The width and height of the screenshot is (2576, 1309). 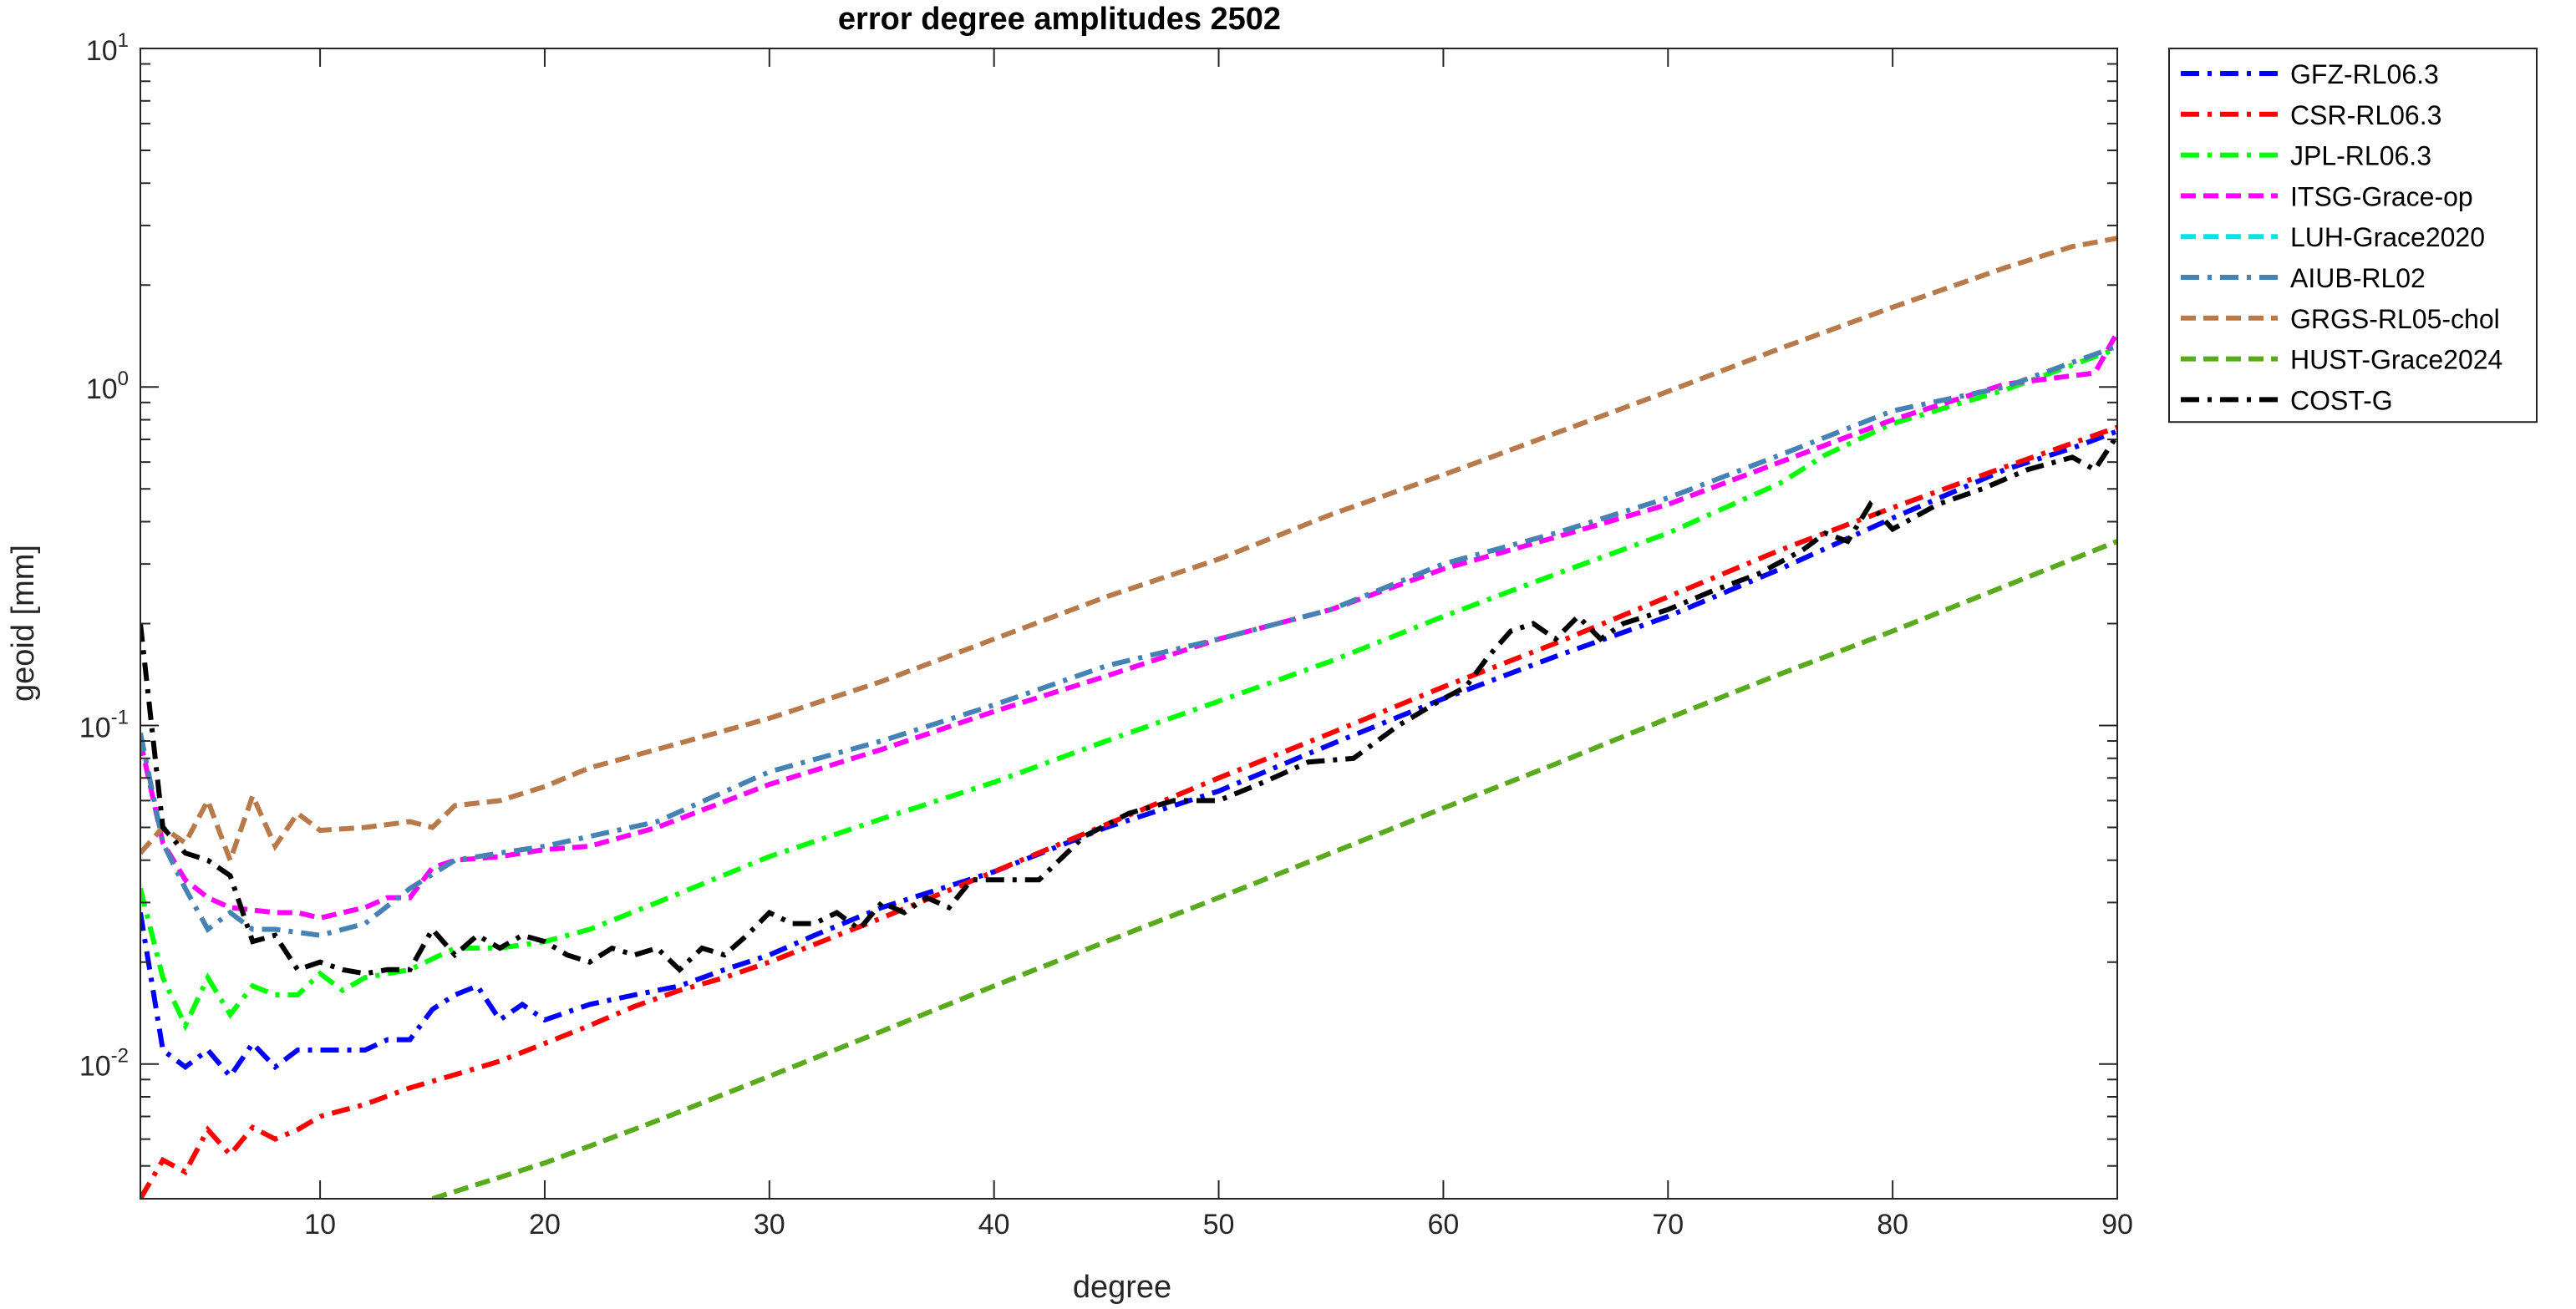 I want to click on legend-label: JPL-RL06.3, so click(x=2360, y=156).